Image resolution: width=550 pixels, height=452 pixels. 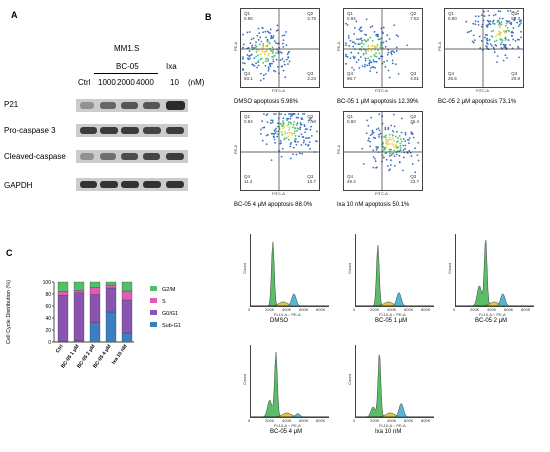 I want to click on g2-peak, so click(x=395, y=299).